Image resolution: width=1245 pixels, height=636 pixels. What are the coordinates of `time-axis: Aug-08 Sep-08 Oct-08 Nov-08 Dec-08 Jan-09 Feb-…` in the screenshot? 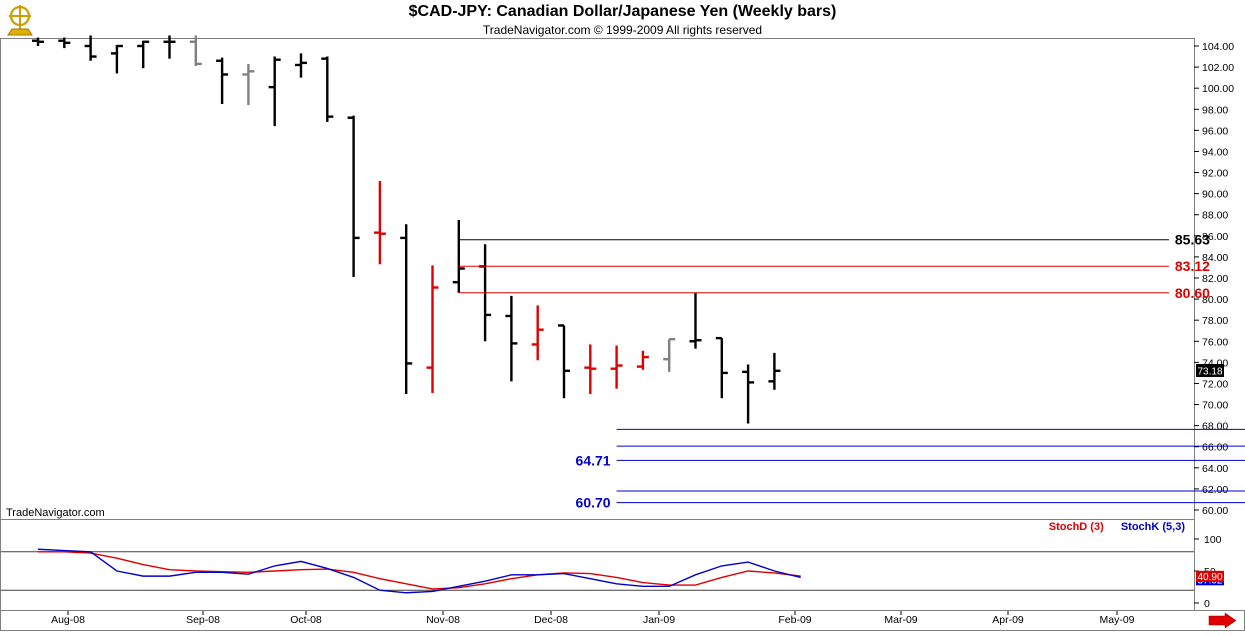 It's located at (593, 618).